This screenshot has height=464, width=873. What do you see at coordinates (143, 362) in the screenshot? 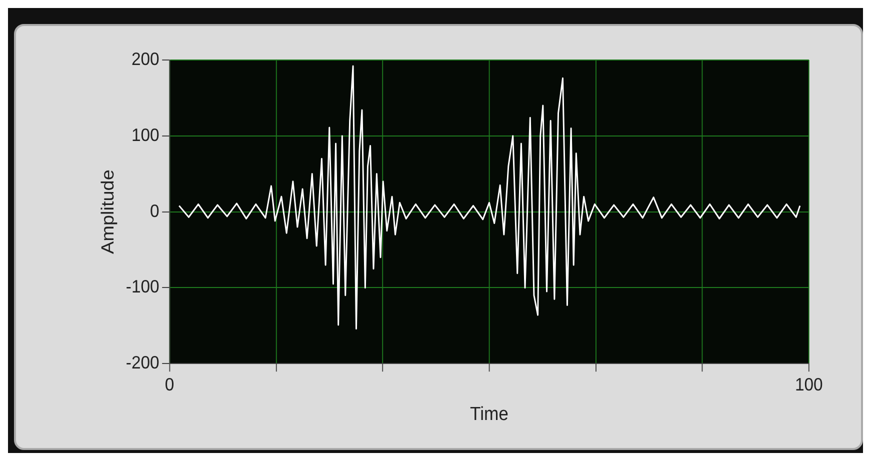
I see `y-tick-label: -200` at bounding box center [143, 362].